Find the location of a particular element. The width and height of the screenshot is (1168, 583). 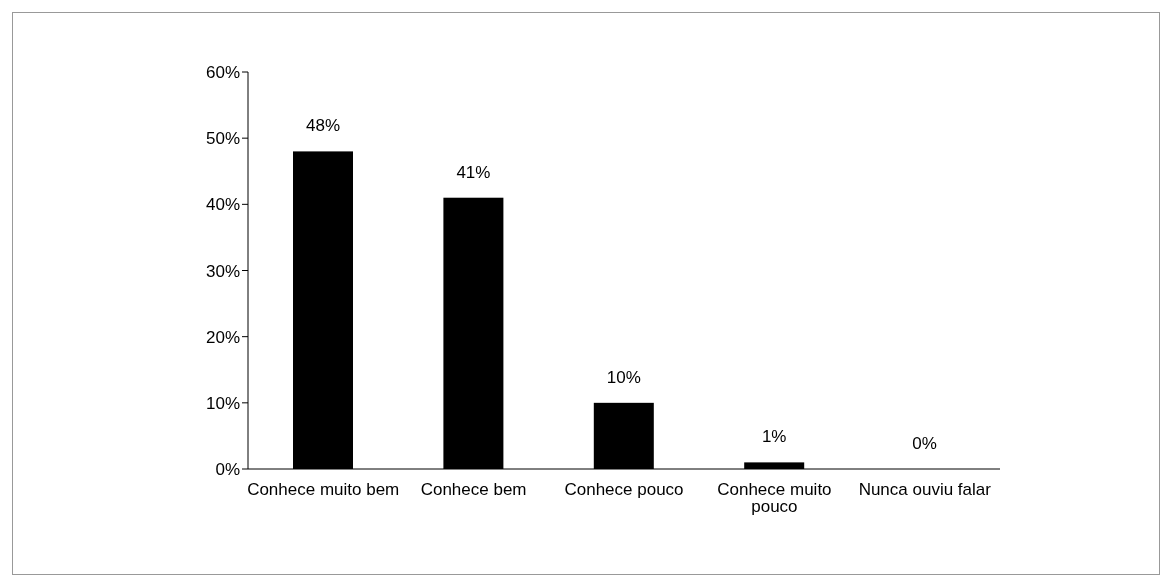

y-tick-label: 20% is located at coordinates (222, 337).